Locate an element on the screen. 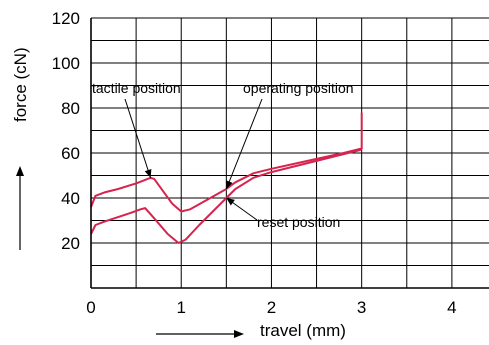  x-tick-label: 0 is located at coordinates (90, 307).